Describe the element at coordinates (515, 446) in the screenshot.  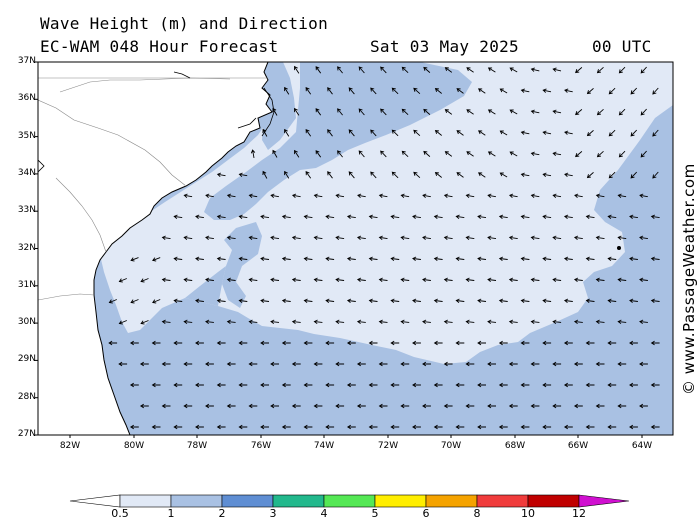
I see `lon-label: 68W` at that location.